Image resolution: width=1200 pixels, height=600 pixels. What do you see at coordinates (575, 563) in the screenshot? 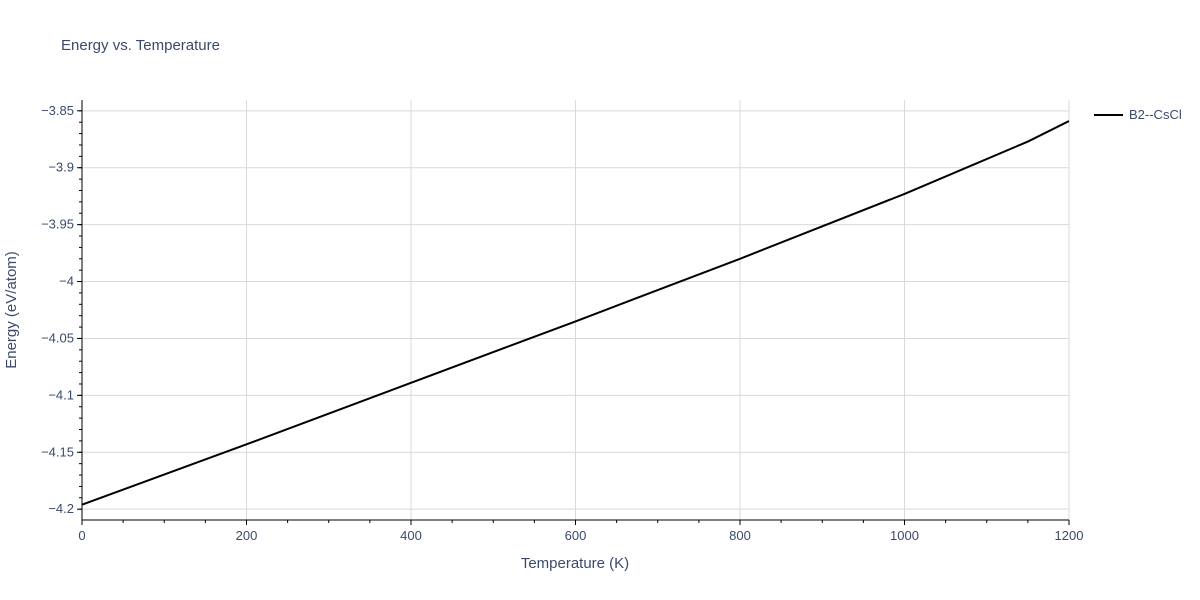
I see `x-axis-label: Temperature (K)` at bounding box center [575, 563].